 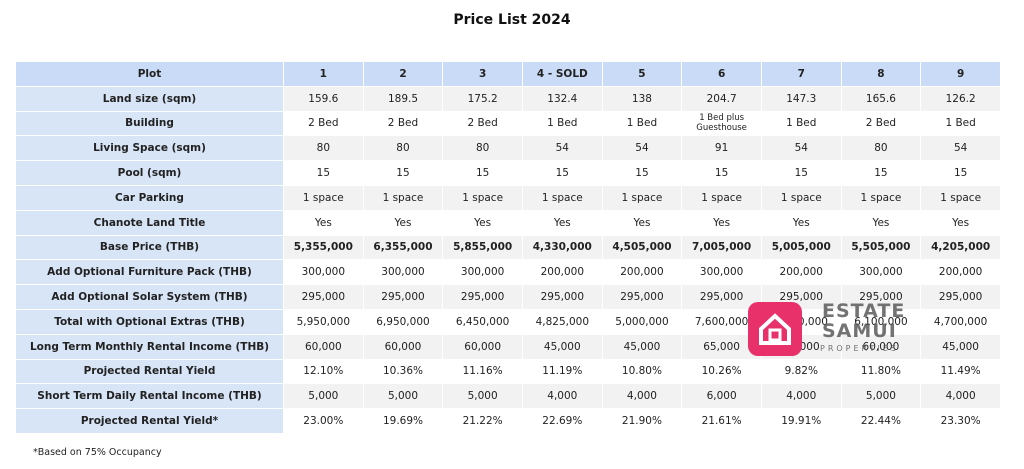 I want to click on row-label: Projected Rental Yield*, so click(x=149, y=421).